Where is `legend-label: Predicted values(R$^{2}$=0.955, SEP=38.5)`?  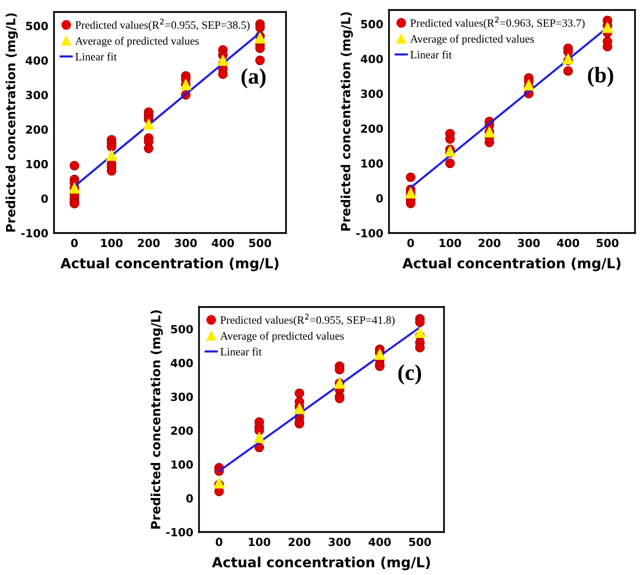 legend-label: Predicted values(R$^{2}$=0.955, SEP=38.5) is located at coordinates (162, 25).